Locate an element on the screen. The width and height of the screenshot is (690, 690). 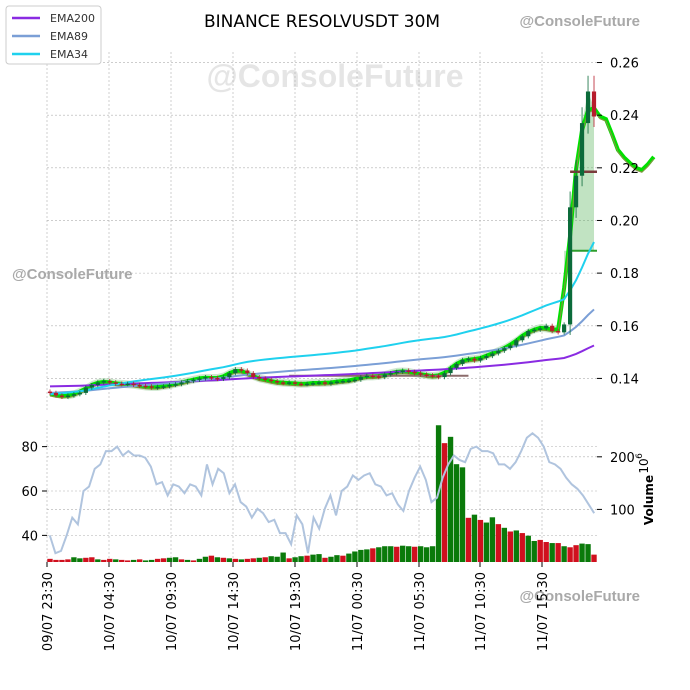
price-tick-label: 0.18 is located at coordinates (624, 274).